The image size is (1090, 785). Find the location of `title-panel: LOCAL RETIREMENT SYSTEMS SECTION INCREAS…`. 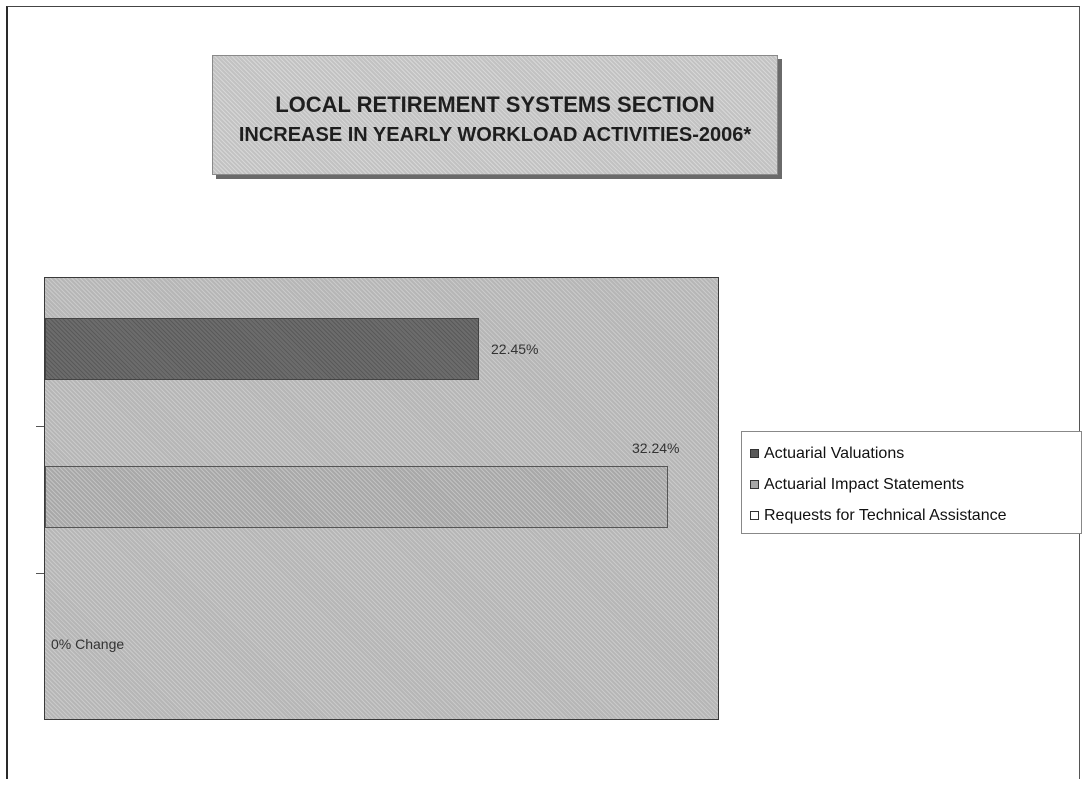

title-panel: LOCAL RETIREMENT SYSTEMS SECTION INCREAS… is located at coordinates (495, 115).